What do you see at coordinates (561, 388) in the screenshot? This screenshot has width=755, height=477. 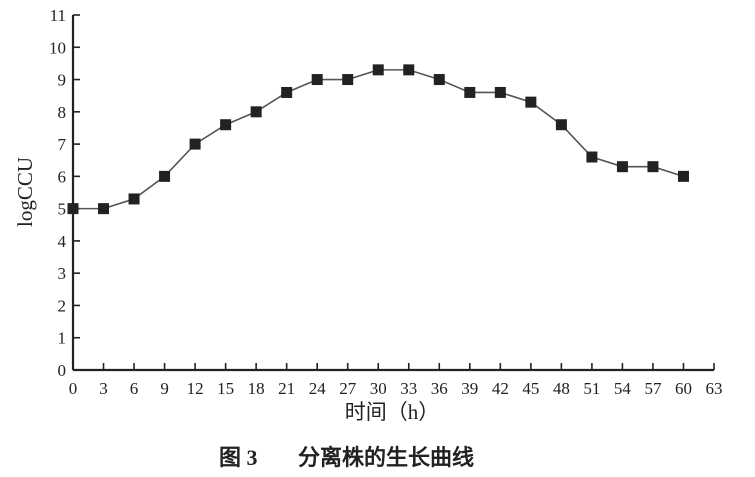 I see `x-tick-label: 48` at bounding box center [561, 388].